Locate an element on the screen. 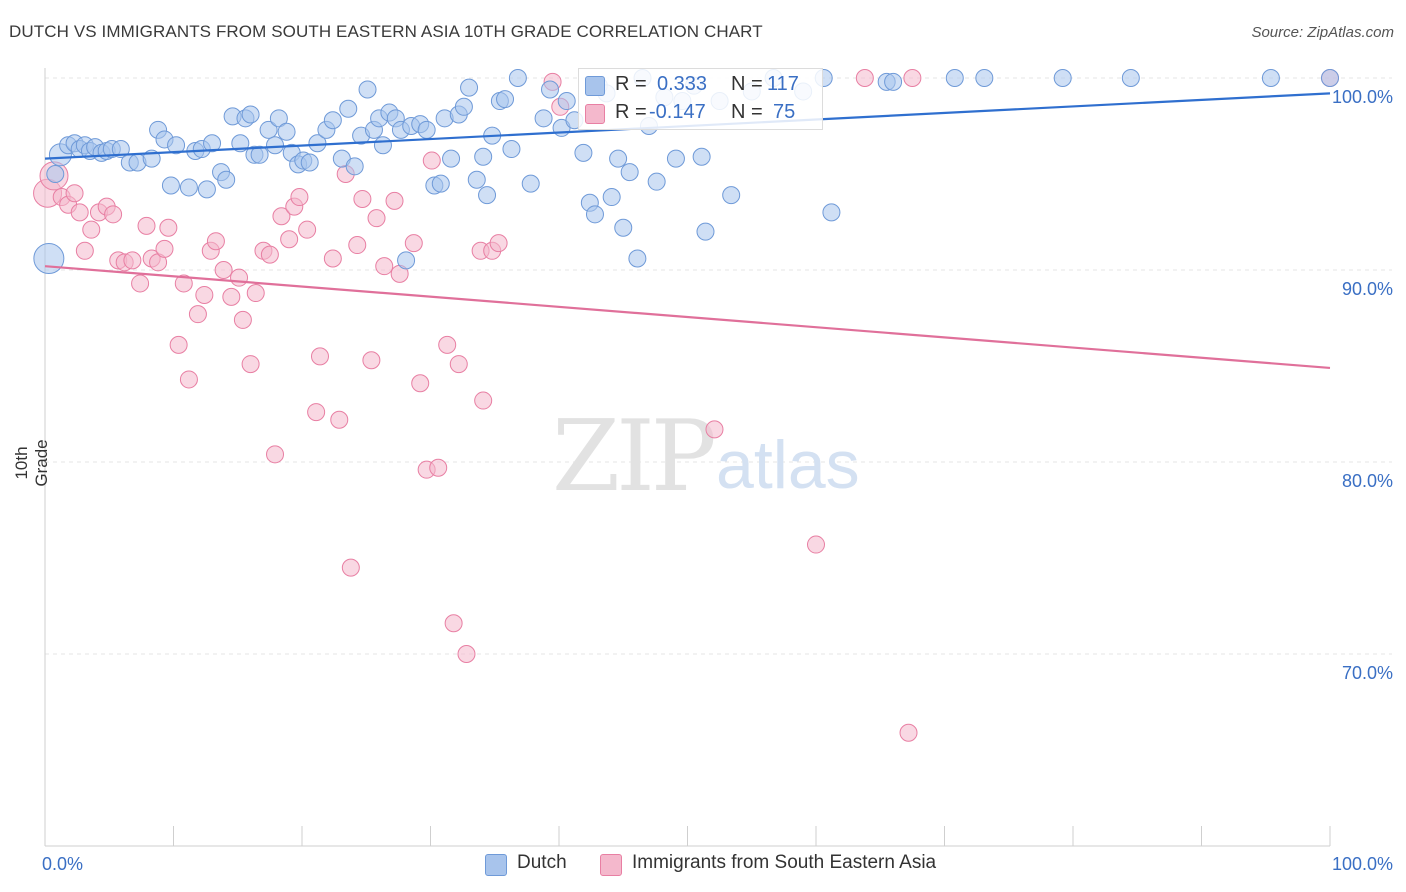  n-value: 75 is located at coordinates (784, 112).